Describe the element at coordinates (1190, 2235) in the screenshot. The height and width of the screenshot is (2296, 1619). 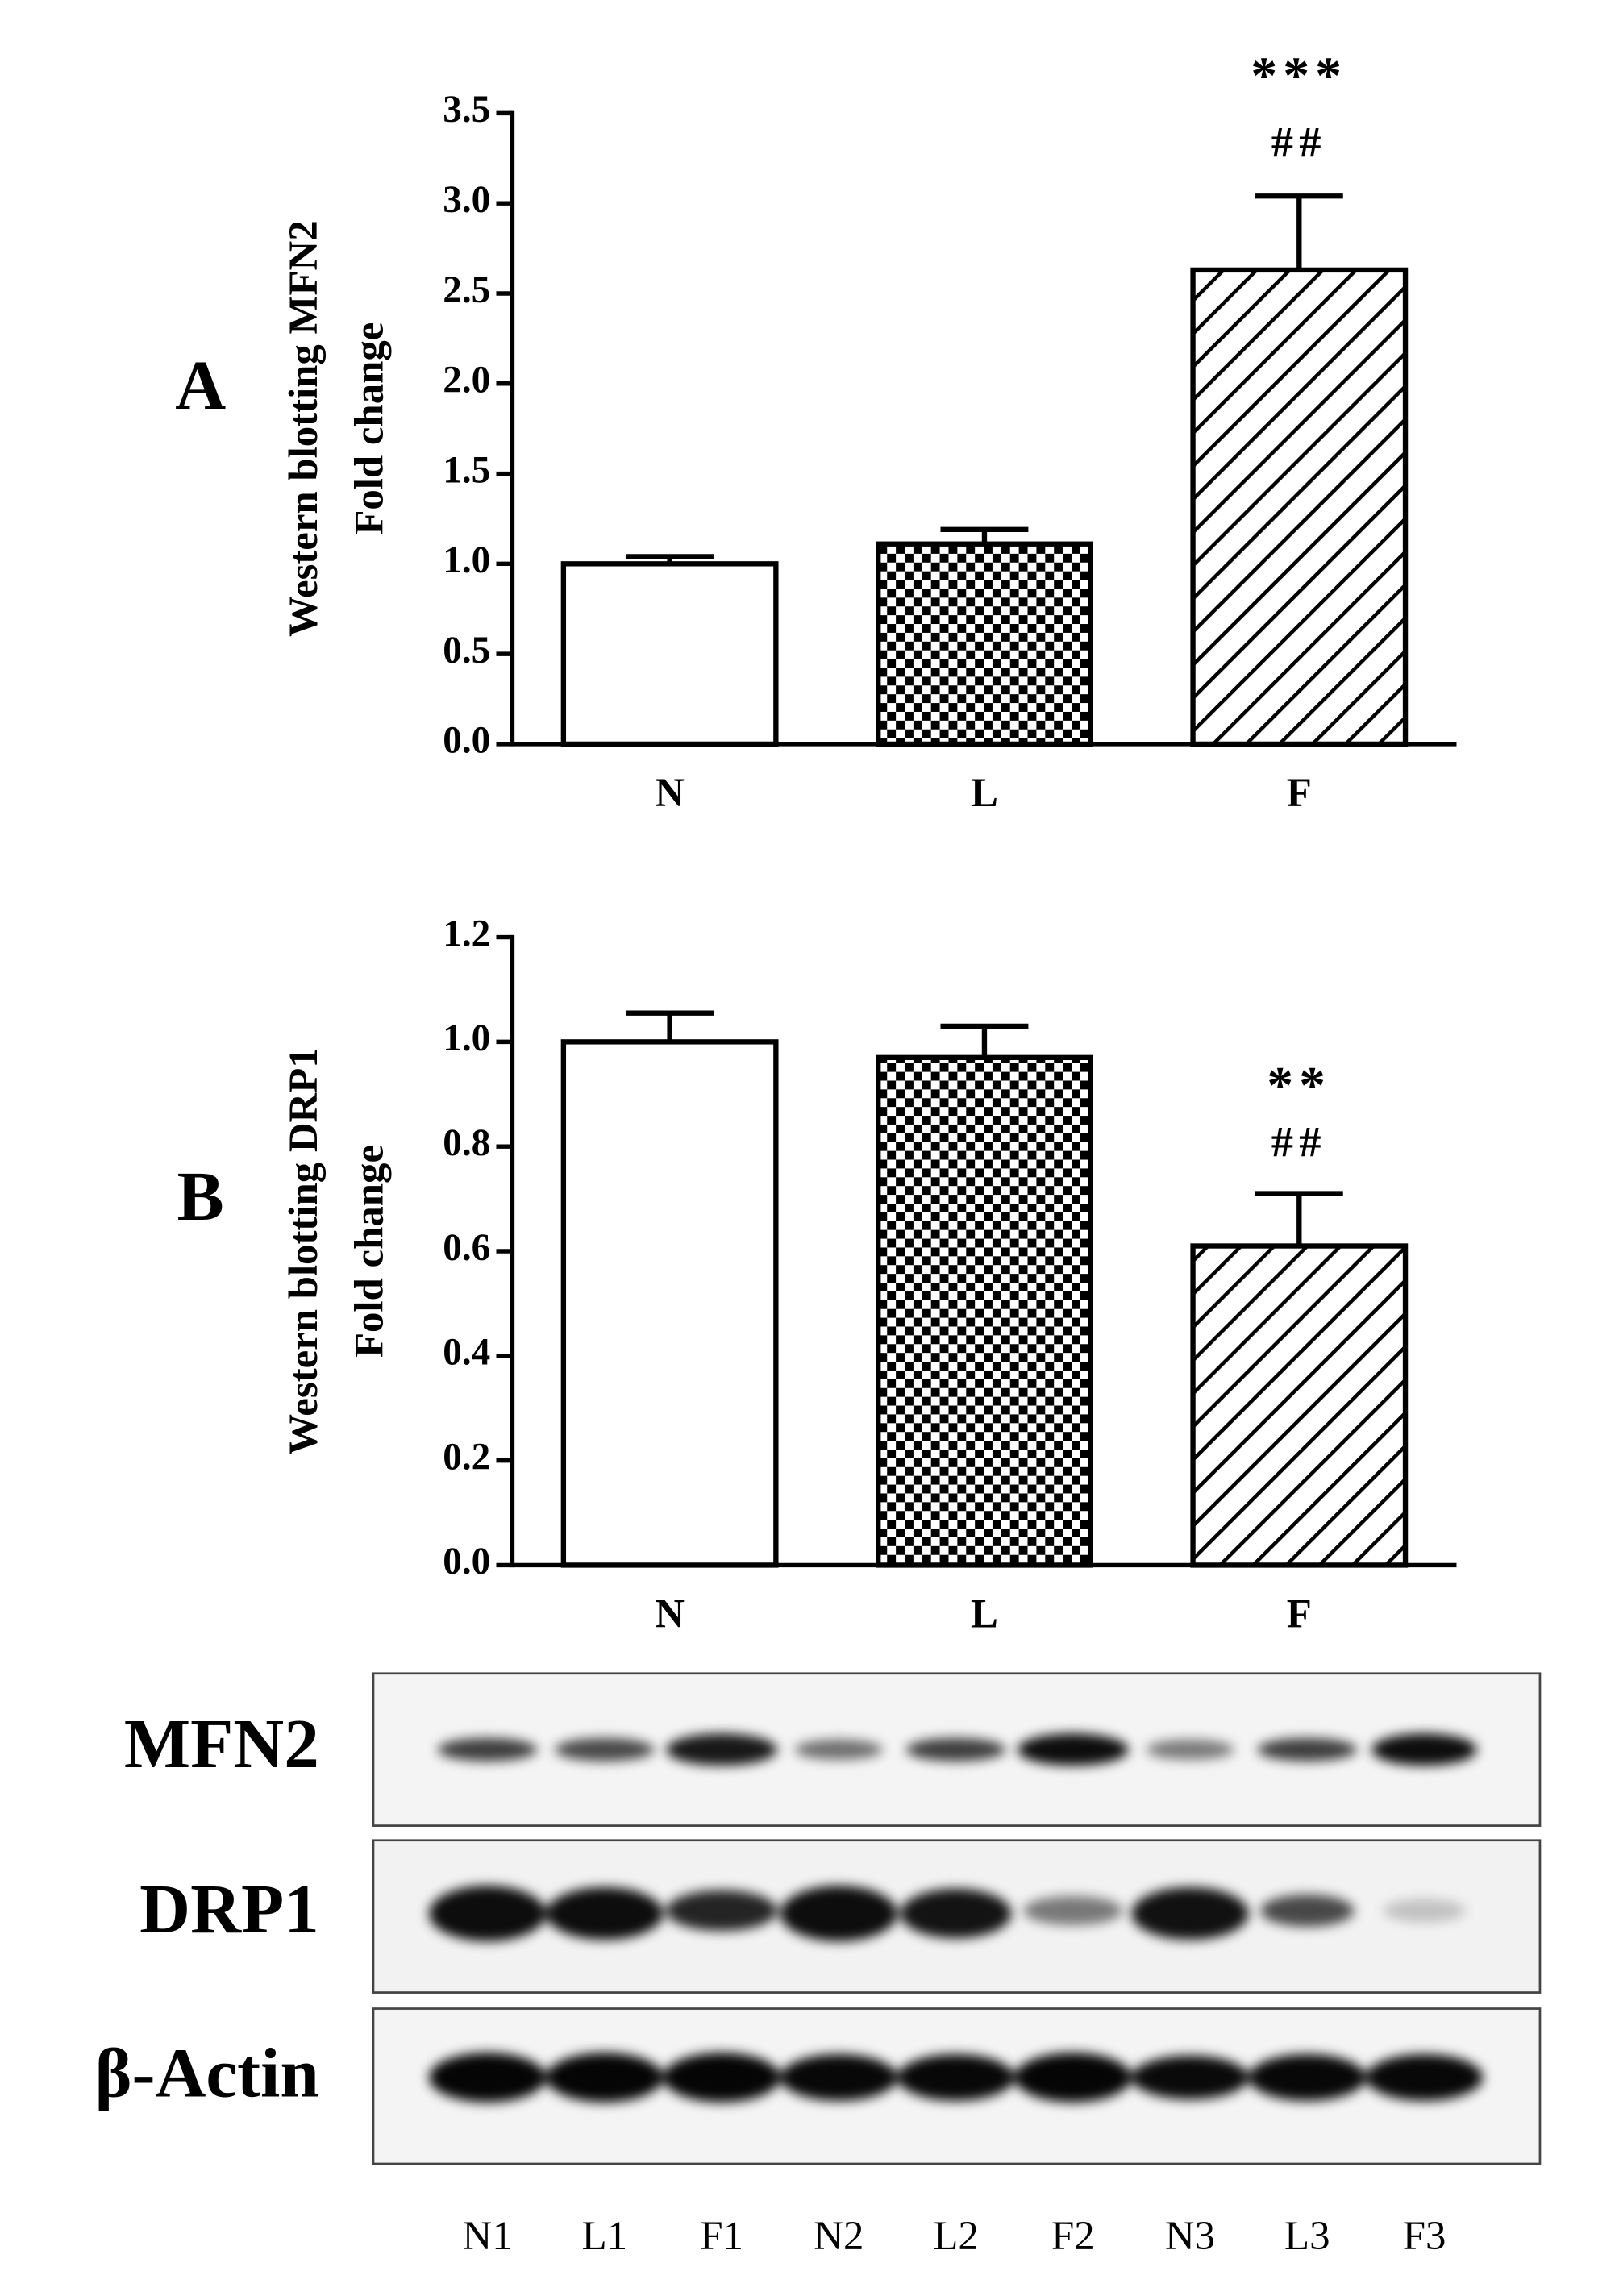
I see `lane-label: N3` at that location.